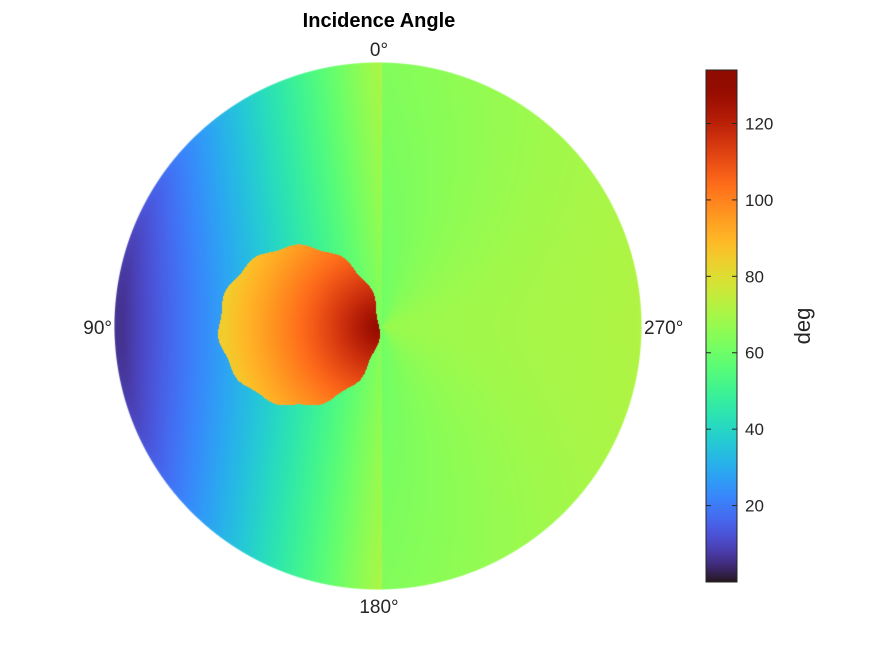 This screenshot has width=875, height=656. Describe the element at coordinates (754, 353) in the screenshot. I see `colorbar-tick-label: 60` at that location.